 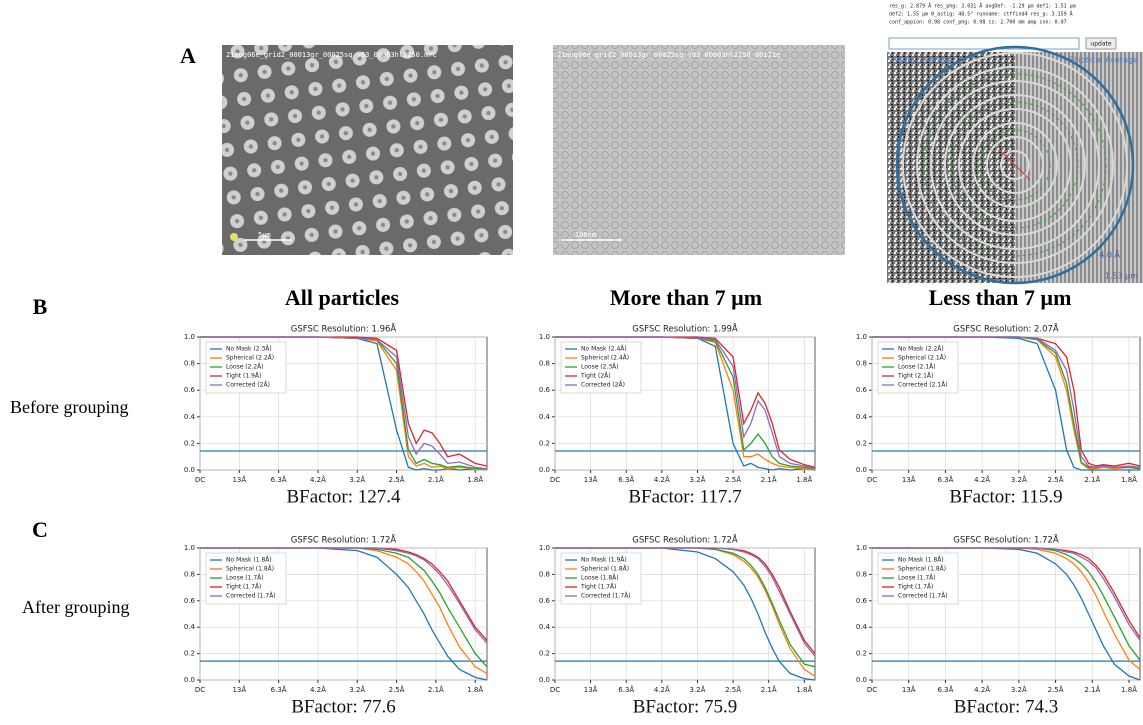 I want to click on update-button, so click(x=1101, y=43).